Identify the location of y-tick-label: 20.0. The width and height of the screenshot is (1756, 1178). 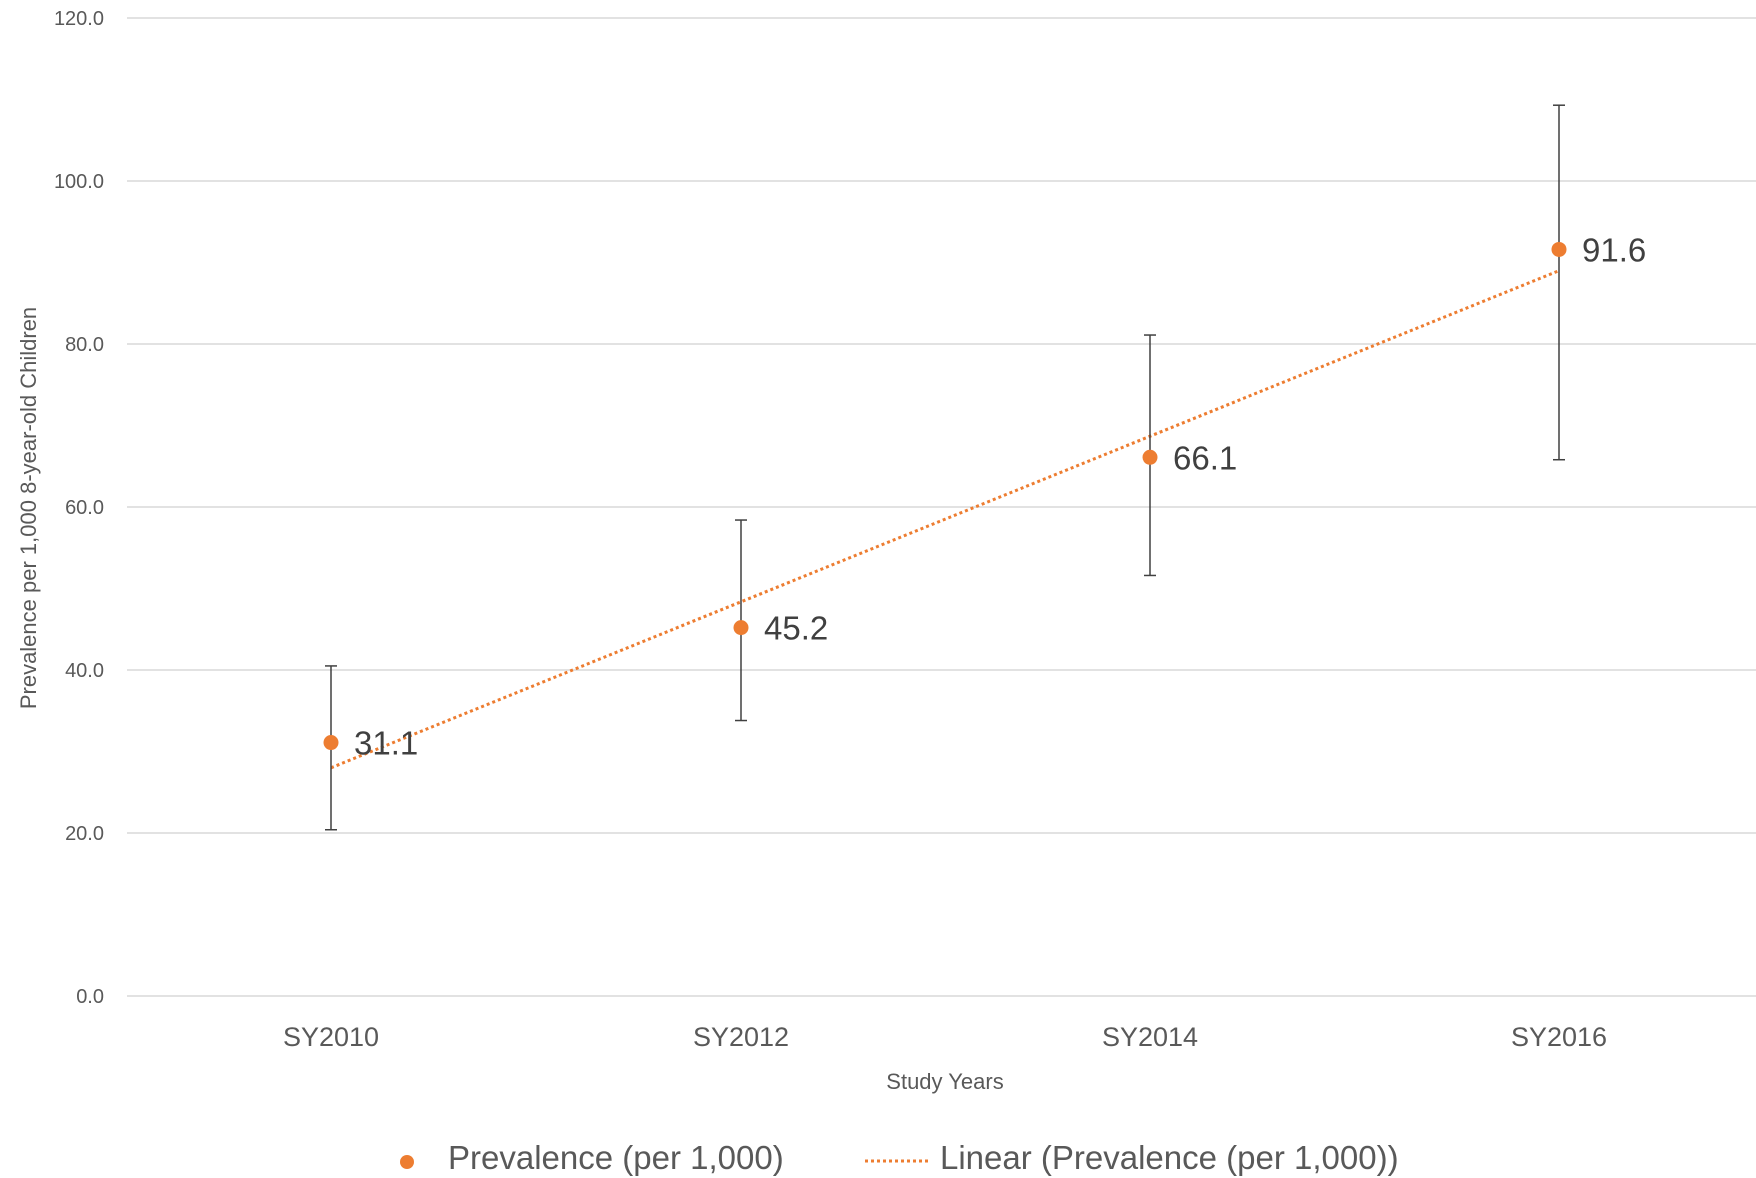
(84, 834).